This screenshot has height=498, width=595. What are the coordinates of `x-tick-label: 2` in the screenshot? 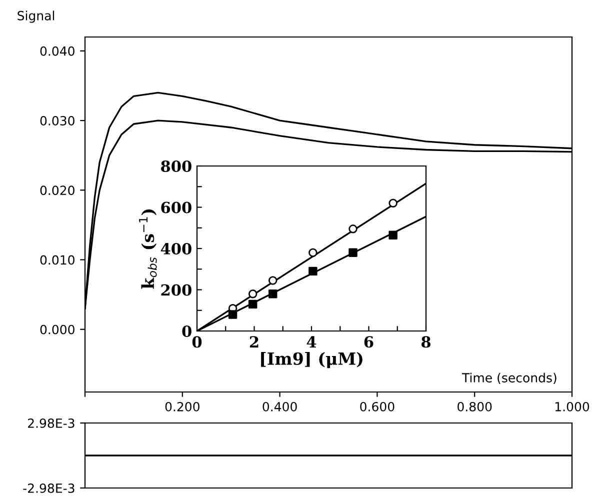 It's located at (254, 342).